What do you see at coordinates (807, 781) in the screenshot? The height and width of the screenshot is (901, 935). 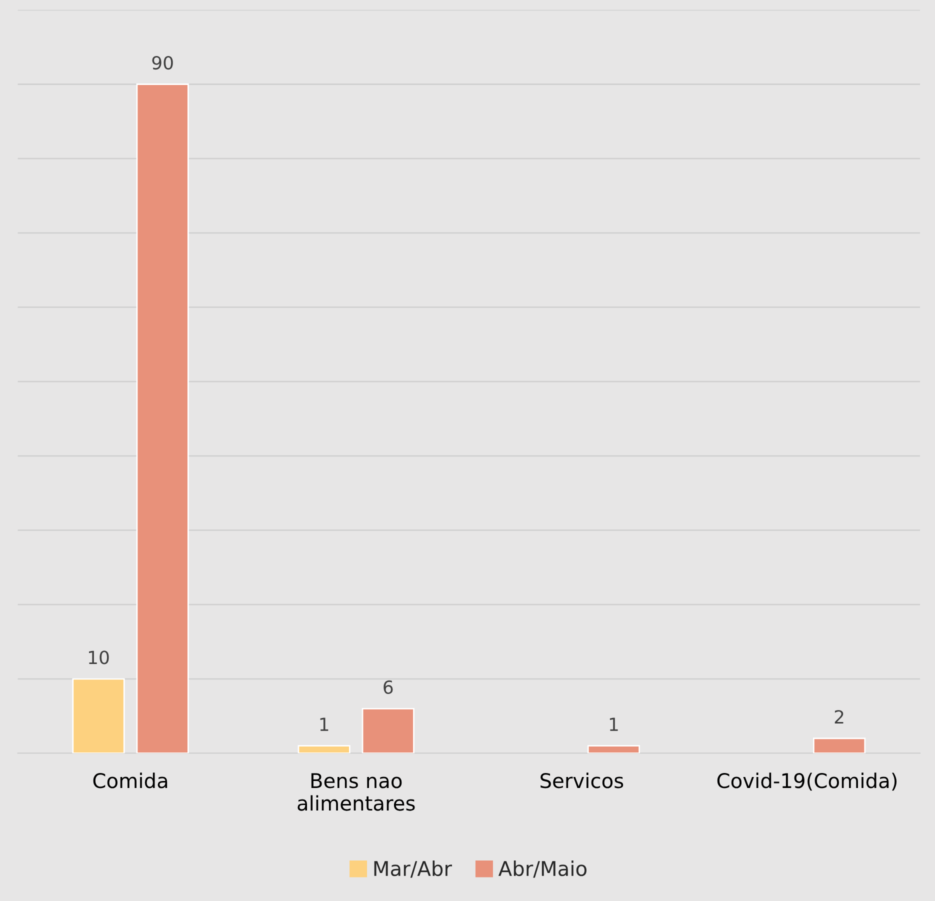 I see `x-tick-label: Covid-19(Comida)` at bounding box center [807, 781].